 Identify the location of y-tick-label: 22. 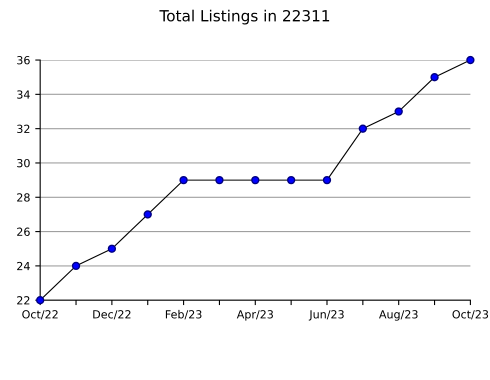
(23, 300).